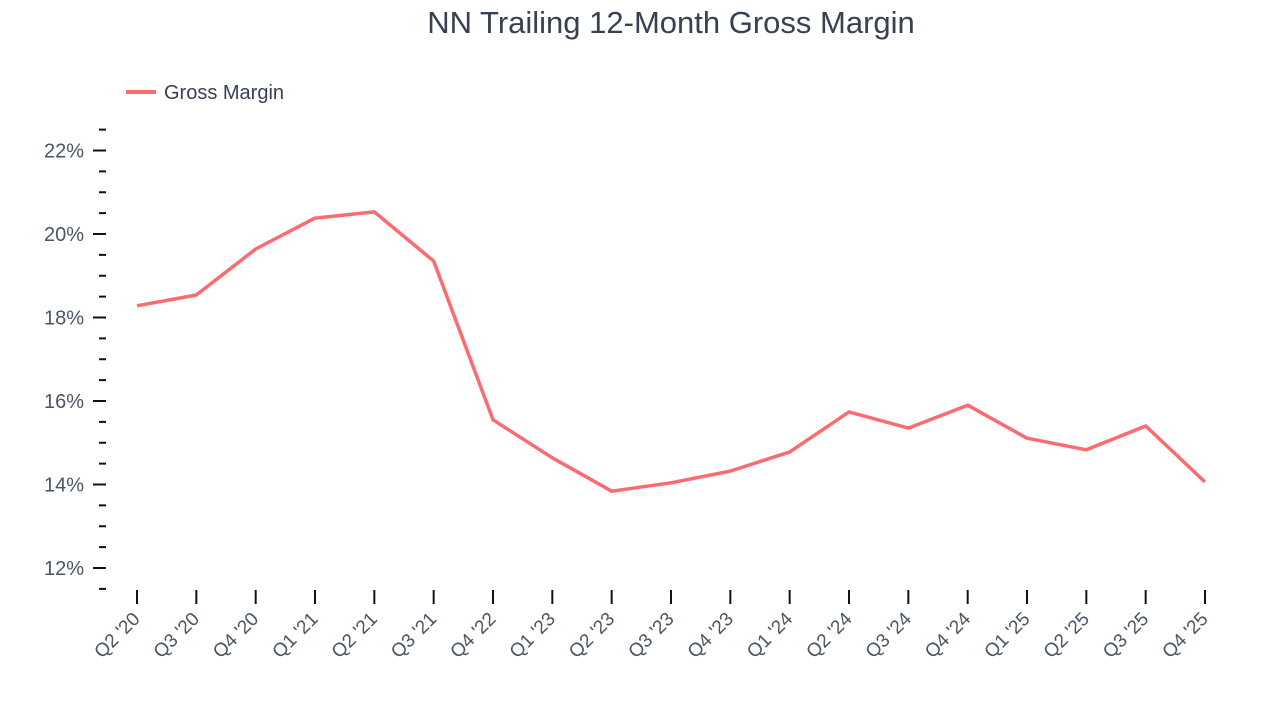 This screenshot has height=720, width=1280. Describe the element at coordinates (474, 636) in the screenshot. I see `x-tick-label: Q4 '22` at that location.